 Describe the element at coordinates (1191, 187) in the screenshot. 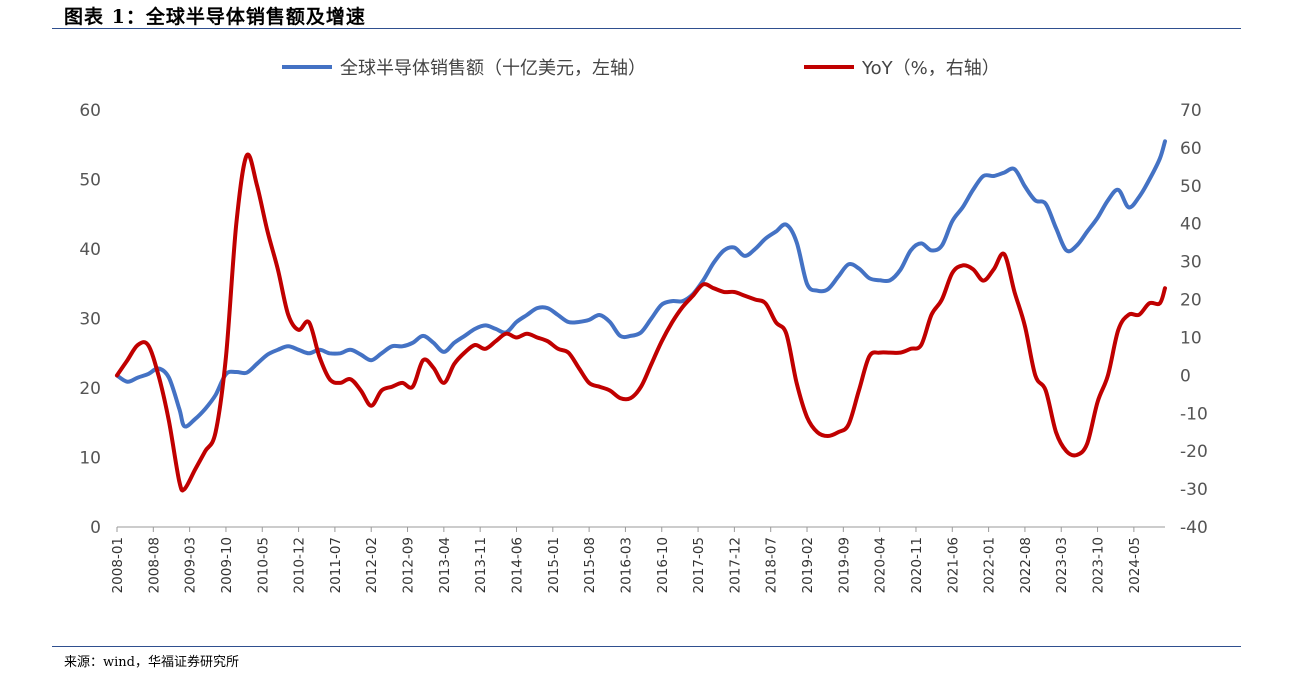

I see `y-right-tick-label: 50` at that location.